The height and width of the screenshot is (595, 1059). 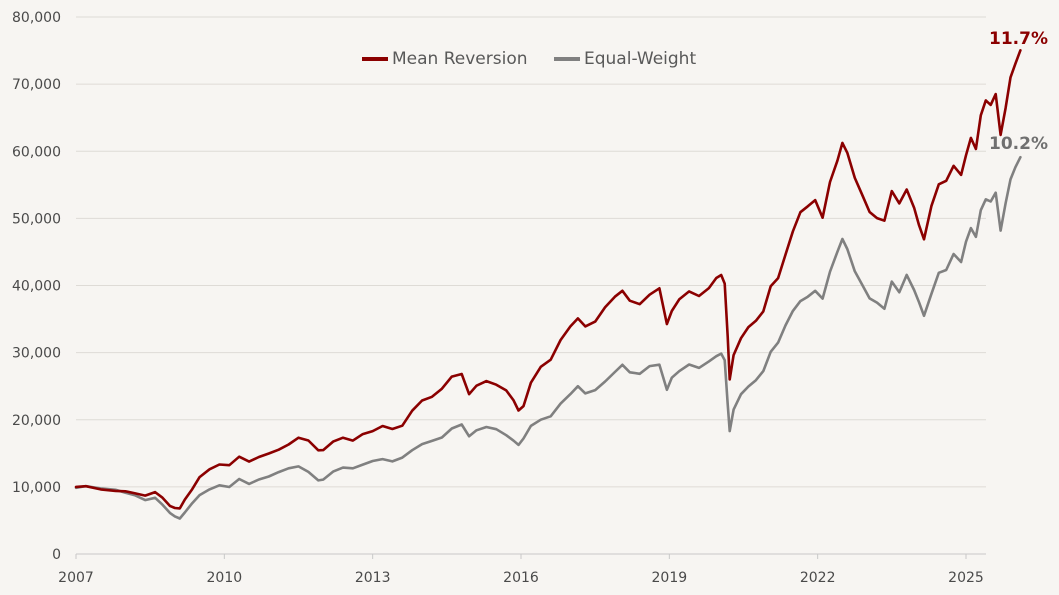 I want to click on x-axis-labels: 2007 2010 2013 2016 2019 2022 2025, so click(x=521, y=578).